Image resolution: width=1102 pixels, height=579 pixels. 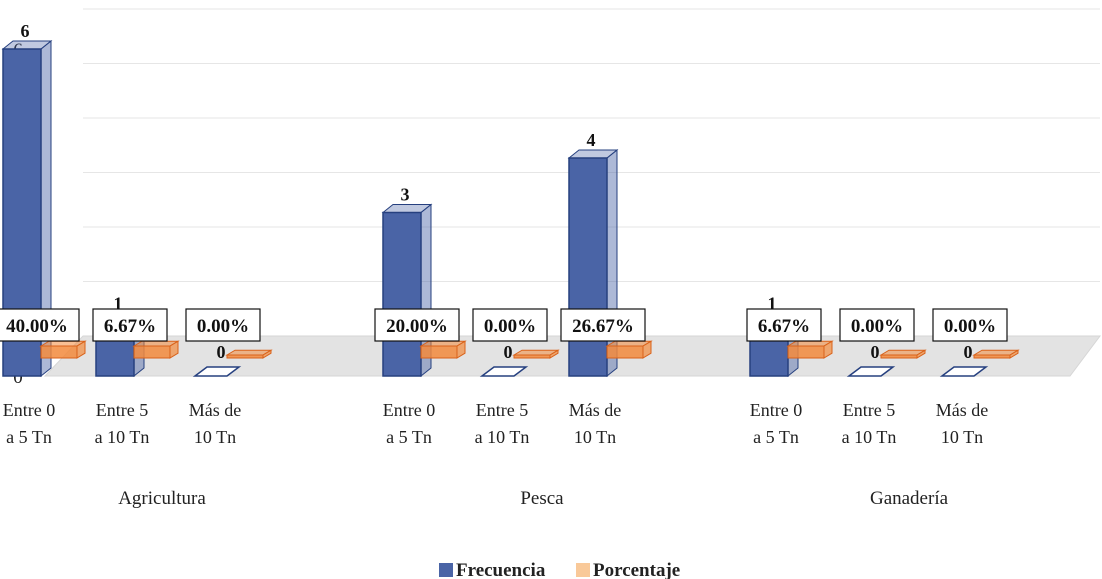 I want to click on data-label-frecuencia: 3, so click(x=405, y=195).